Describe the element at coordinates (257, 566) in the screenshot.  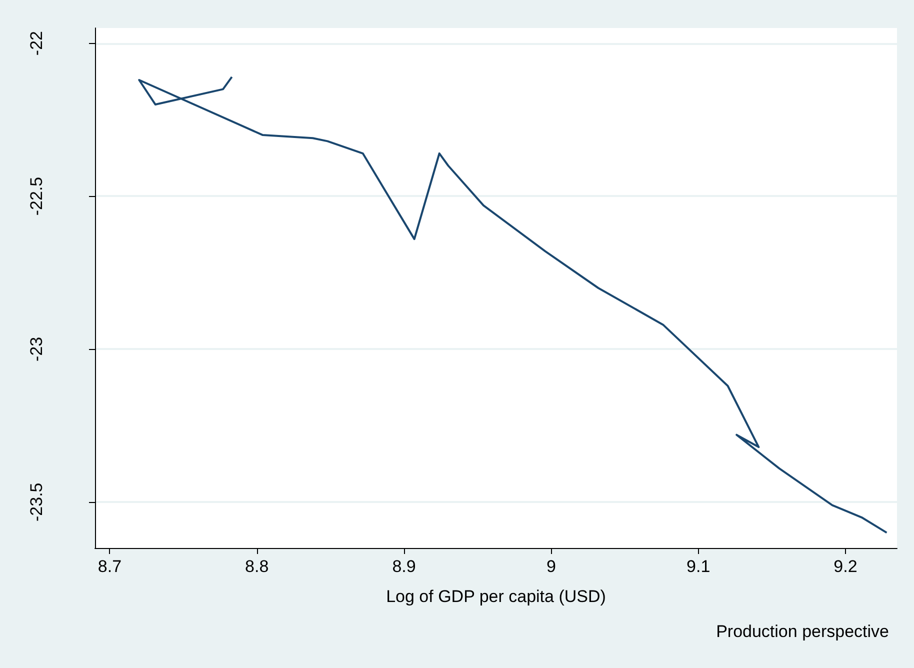
I see `x-tick-label: 8.8` at that location.